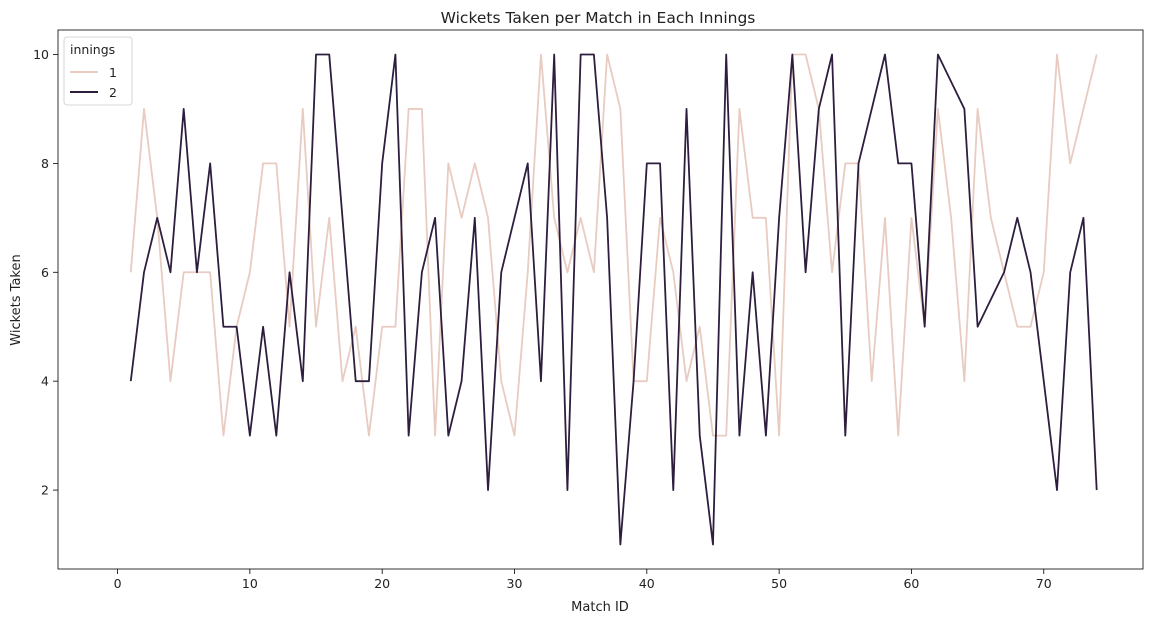 The height and width of the screenshot is (624, 1151). What do you see at coordinates (382, 583) in the screenshot?
I see `x-tick-label: 20` at bounding box center [382, 583].